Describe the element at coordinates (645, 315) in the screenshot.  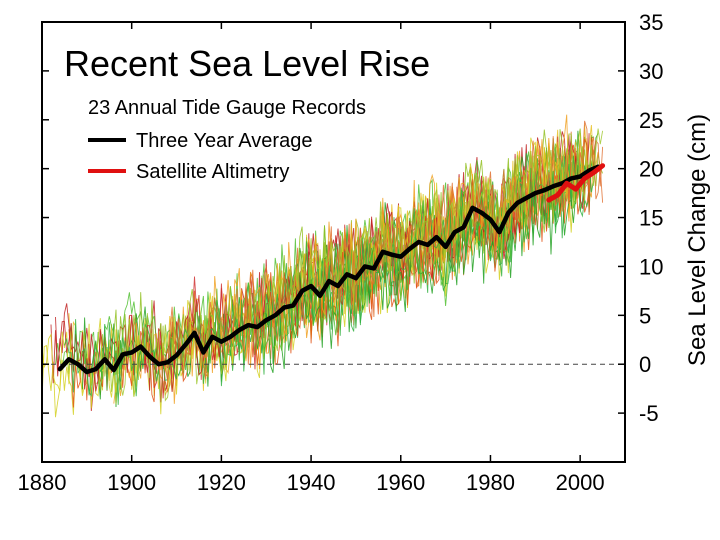
I see `y-tick-label: 5` at that location.